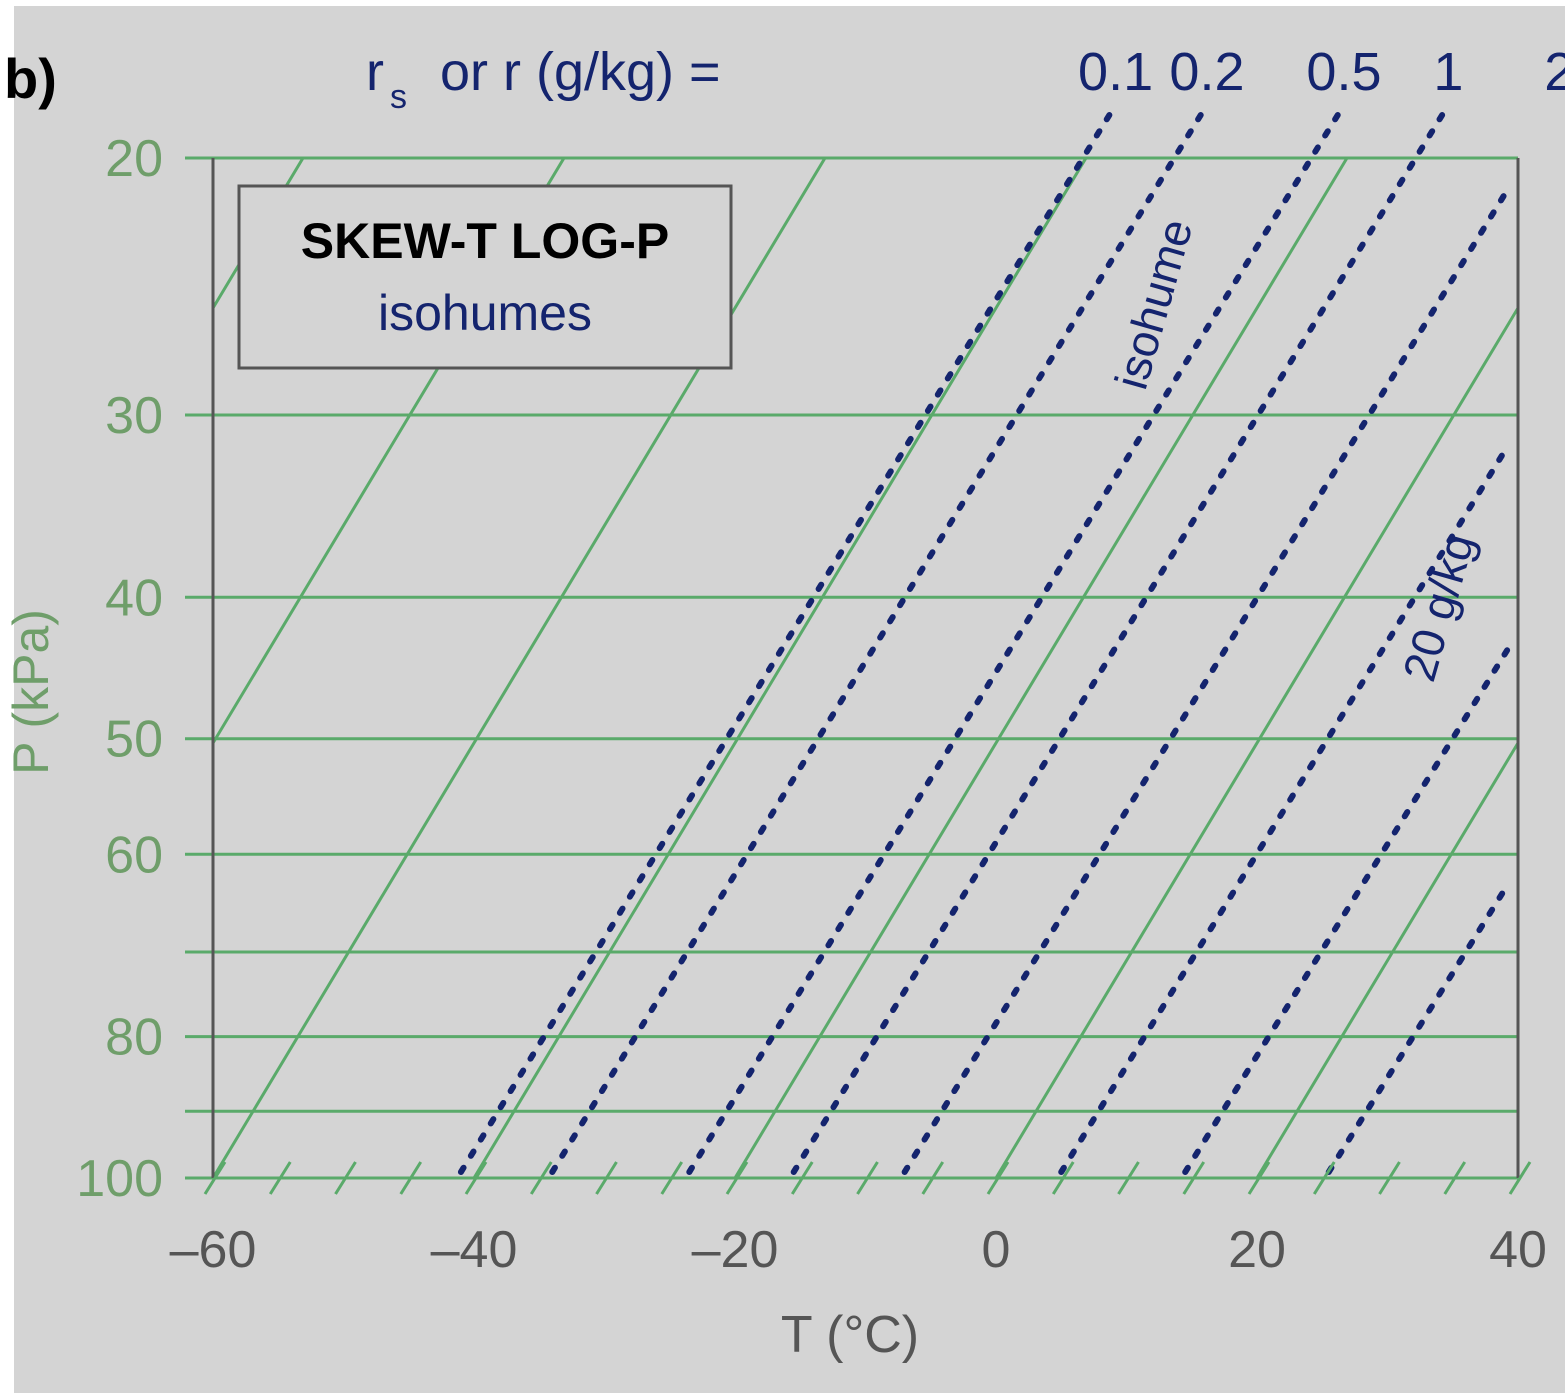 The width and height of the screenshot is (1565, 1393). I want to click on y-tick-labels: 20 30 40 50 60 80 100, so click(119, 669).